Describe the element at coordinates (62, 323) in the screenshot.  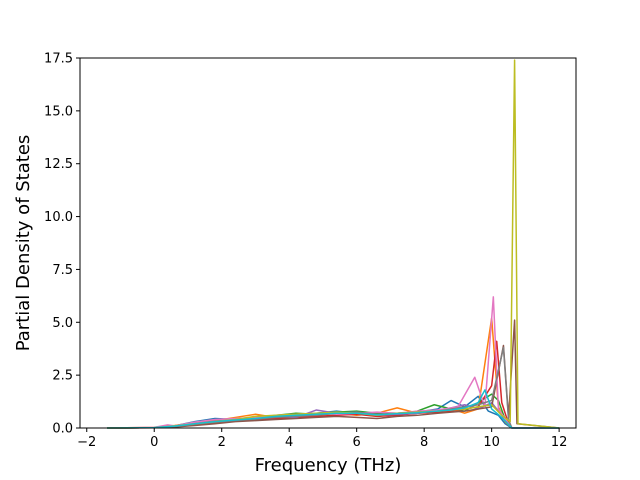
I see `y-tick-label: 5.0` at that location.